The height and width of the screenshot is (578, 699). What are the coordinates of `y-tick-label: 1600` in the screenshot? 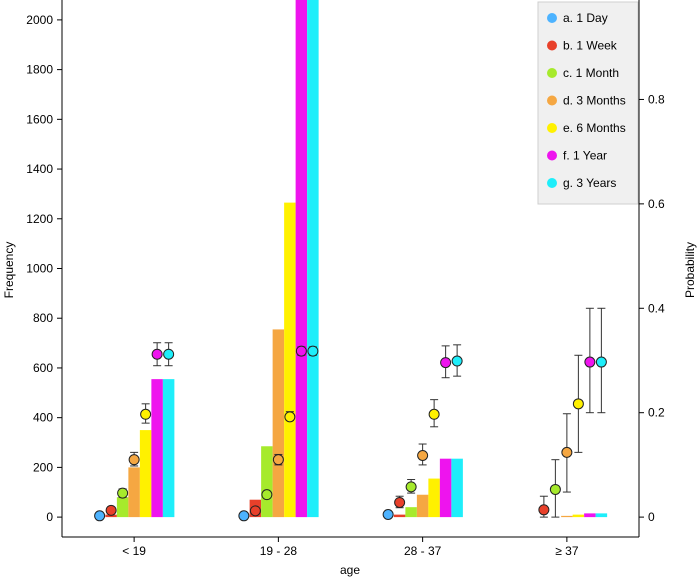 It's located at (39, 119).